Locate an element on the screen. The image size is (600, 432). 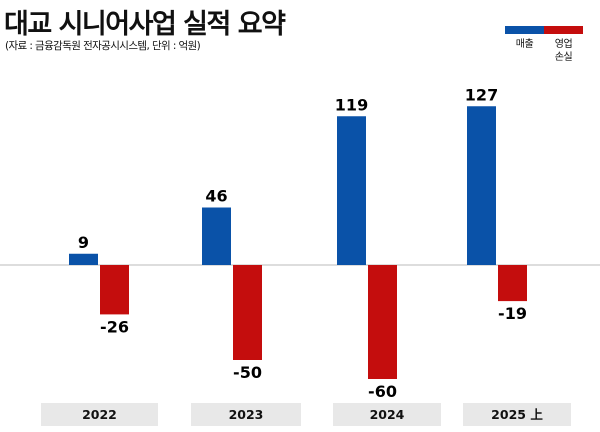
legend-swatch-revenue is located at coordinates (524, 30).